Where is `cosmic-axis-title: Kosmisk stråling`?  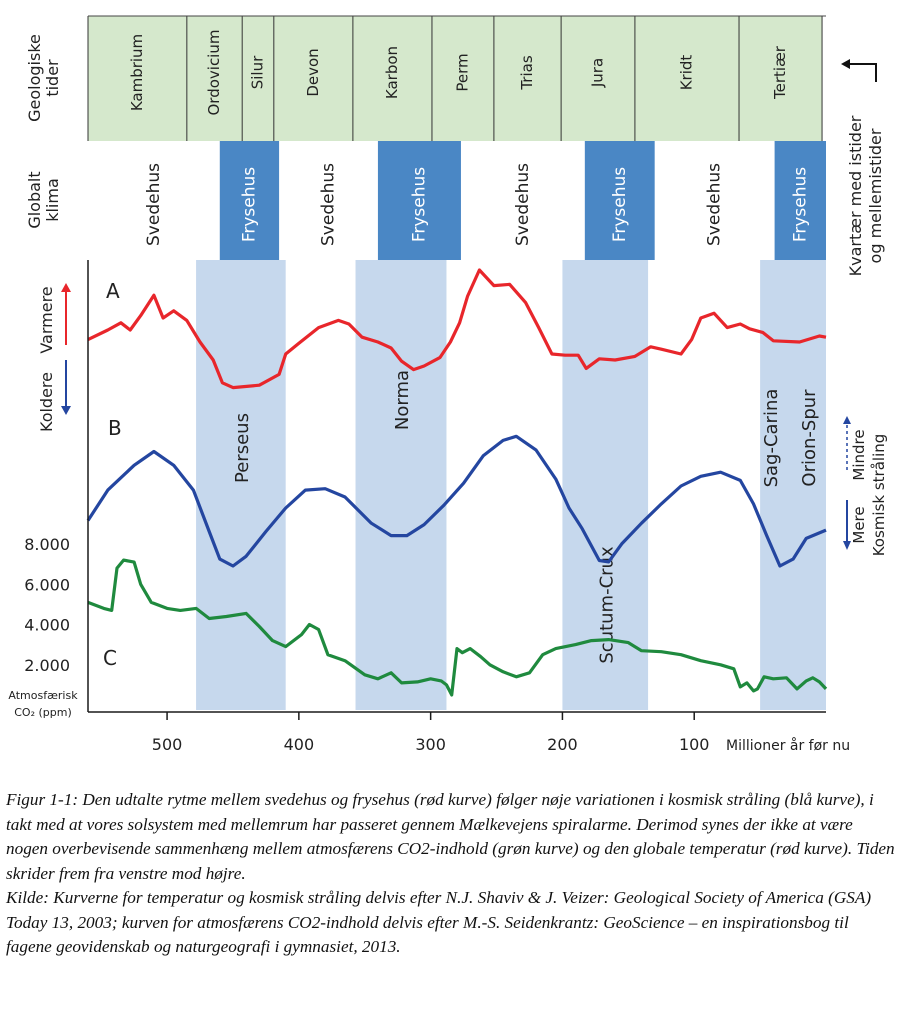 cosmic-axis-title: Kosmisk stråling is located at coordinates (879, 495).